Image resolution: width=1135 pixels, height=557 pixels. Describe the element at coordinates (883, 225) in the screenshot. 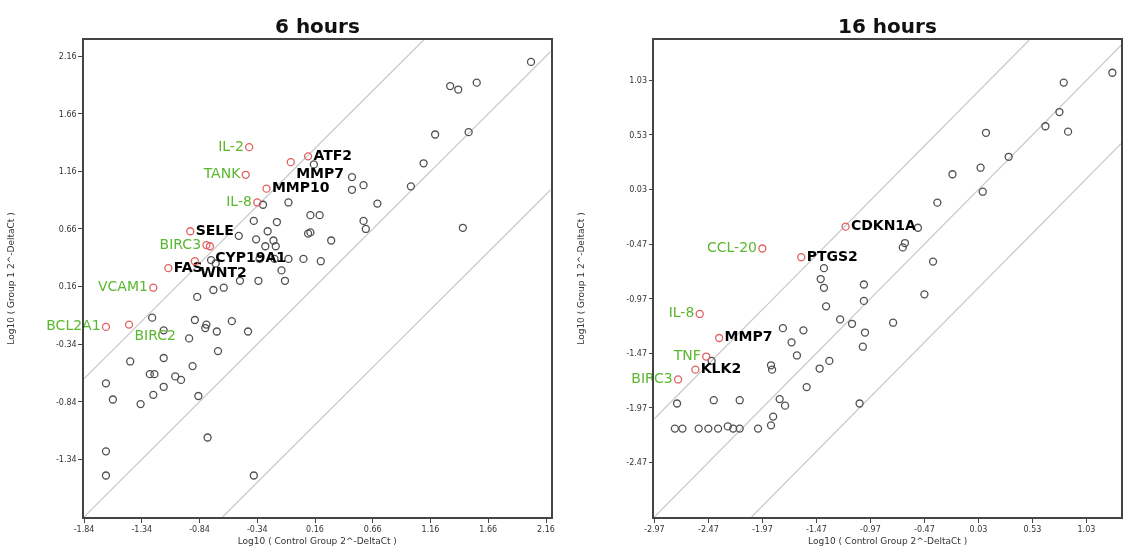

I see `data-label: CDKN1A` at that location.